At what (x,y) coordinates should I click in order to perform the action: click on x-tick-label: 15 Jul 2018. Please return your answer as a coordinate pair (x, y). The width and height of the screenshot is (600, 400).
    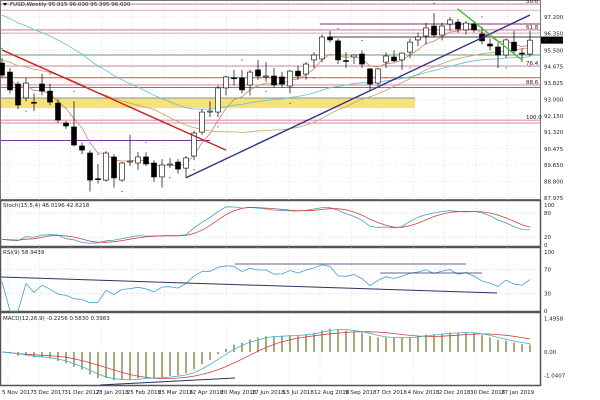
    Looking at the image, I should click on (299, 393).